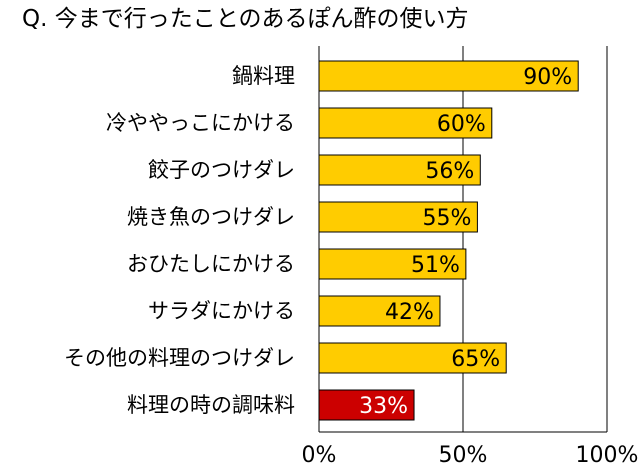 The image size is (640, 471). I want to click on category-label-0: 鍋料理, so click(263, 76).